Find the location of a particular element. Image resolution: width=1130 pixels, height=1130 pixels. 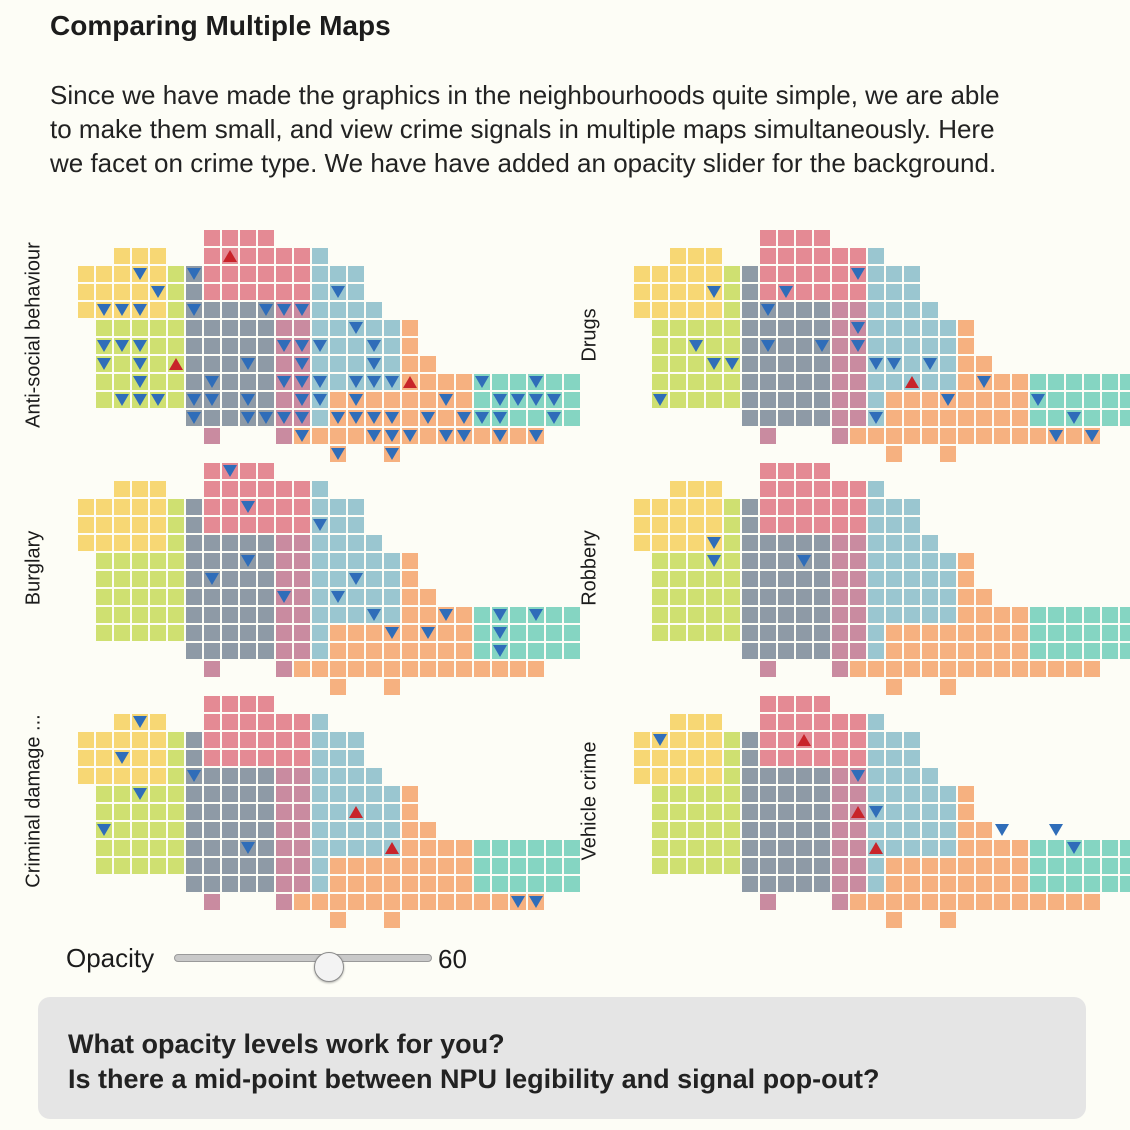

increase-signal-marker is located at coordinates (356, 812).